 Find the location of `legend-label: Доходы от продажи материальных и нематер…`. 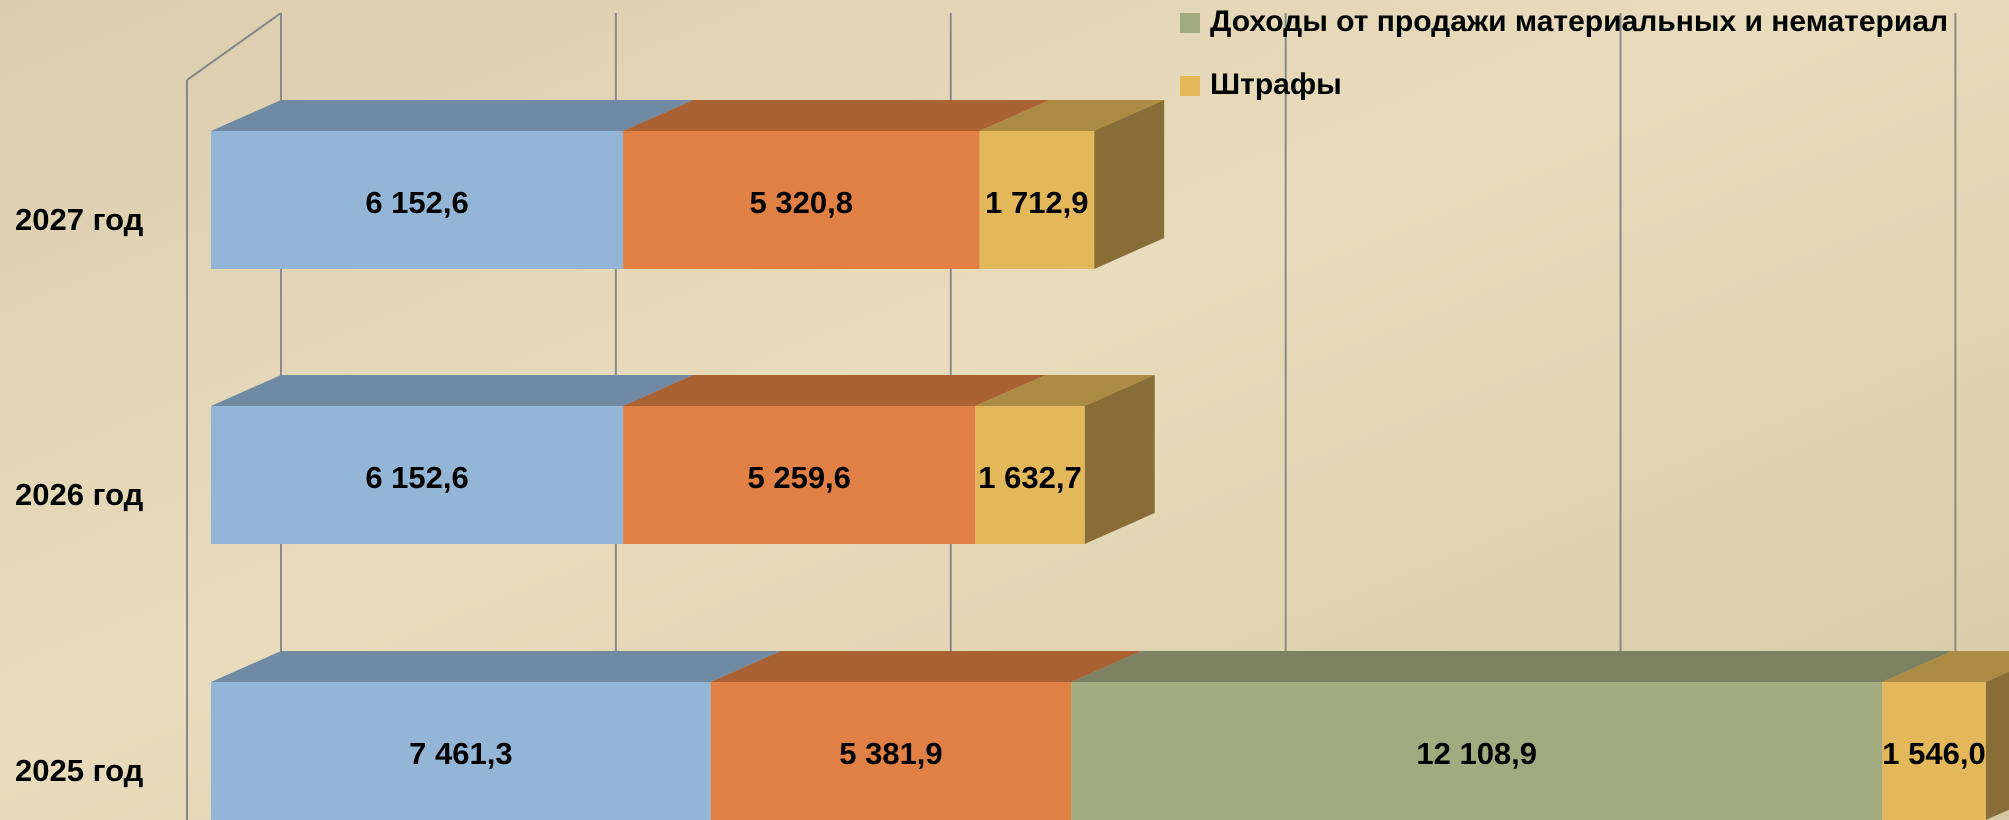

legend-label: Доходы от продажи материальных и нематер… is located at coordinates (1579, 21).